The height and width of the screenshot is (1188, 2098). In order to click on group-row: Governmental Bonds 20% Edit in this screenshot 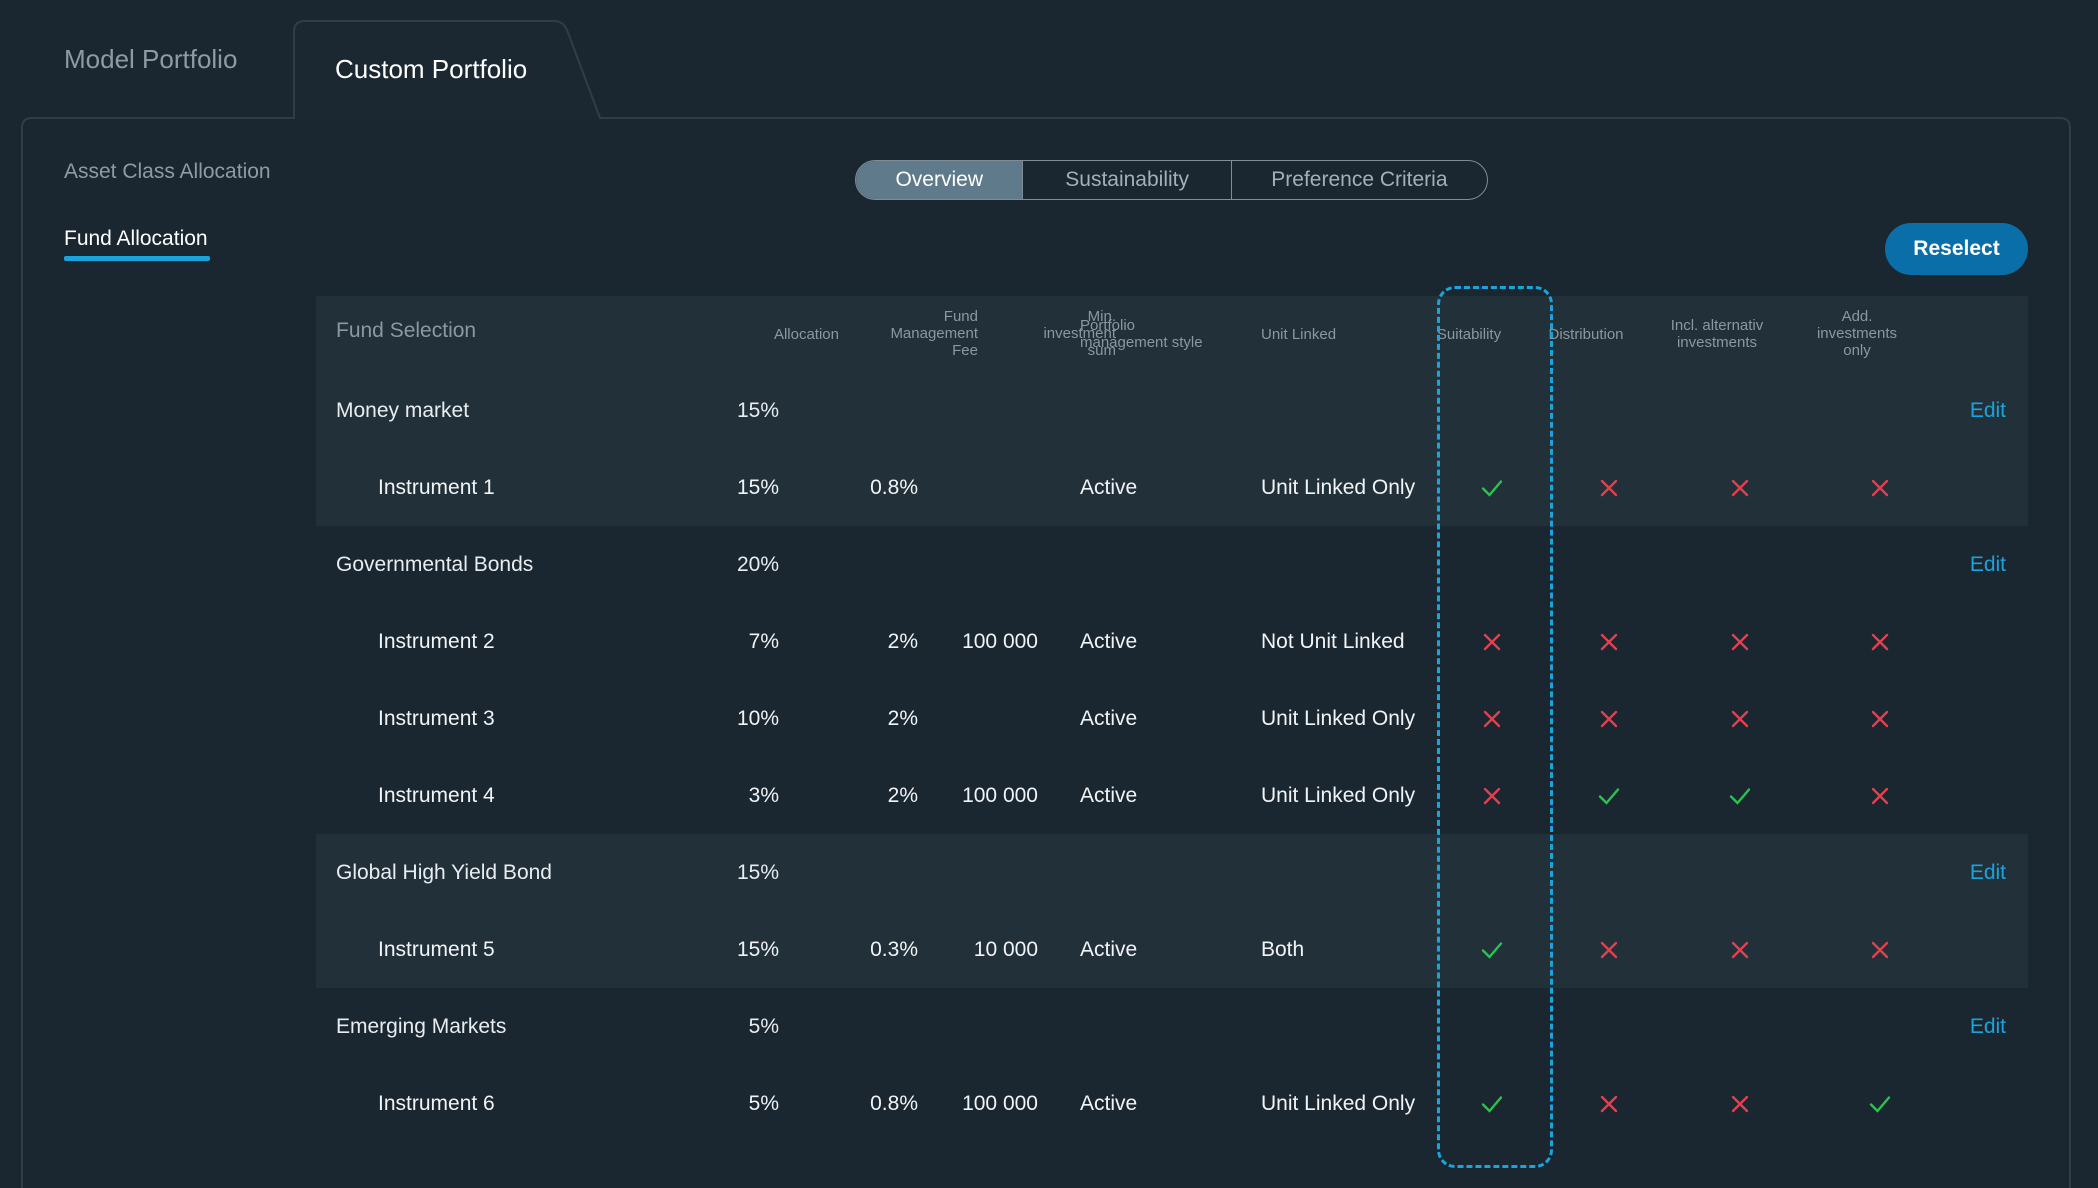, I will do `click(1172, 564)`.